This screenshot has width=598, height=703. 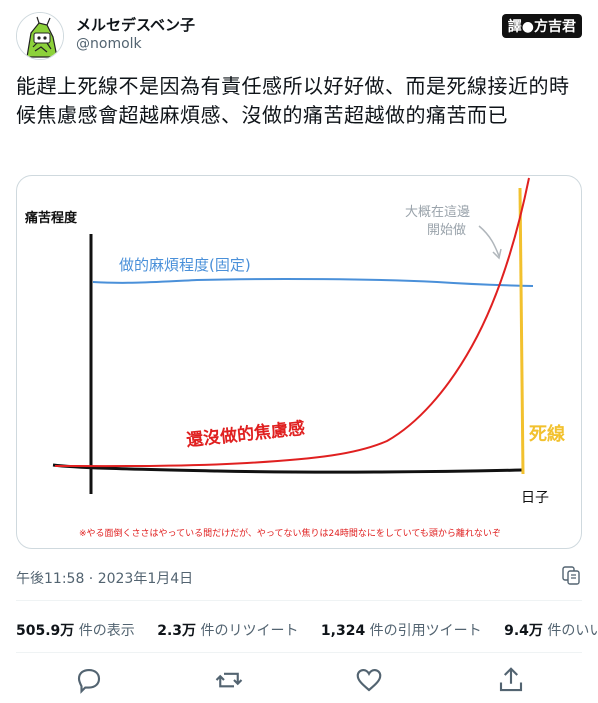 I want to click on retweet-icon, so click(x=229, y=680).